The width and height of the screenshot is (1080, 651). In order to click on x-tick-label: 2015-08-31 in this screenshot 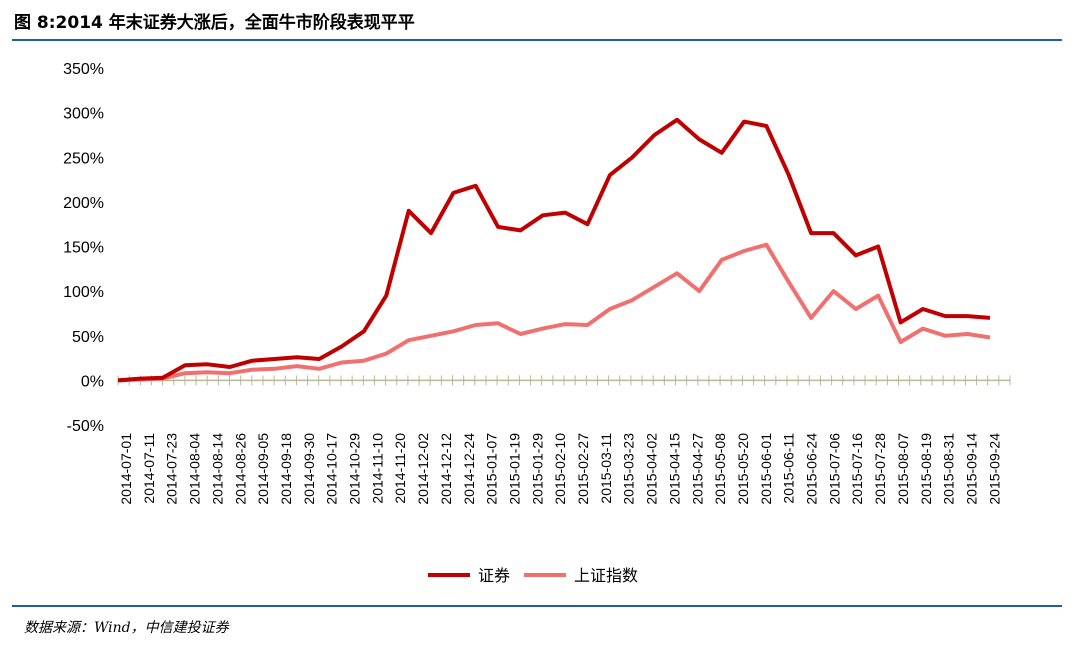, I will do `click(949, 469)`.